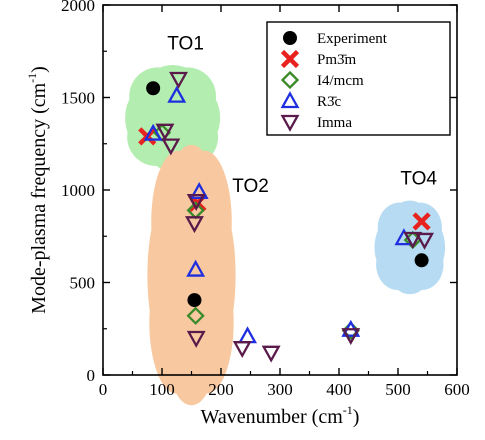 This screenshot has width=485, height=440. Describe the element at coordinates (337, 60) in the screenshot. I see `legend-label: Pm3̄m` at that location.